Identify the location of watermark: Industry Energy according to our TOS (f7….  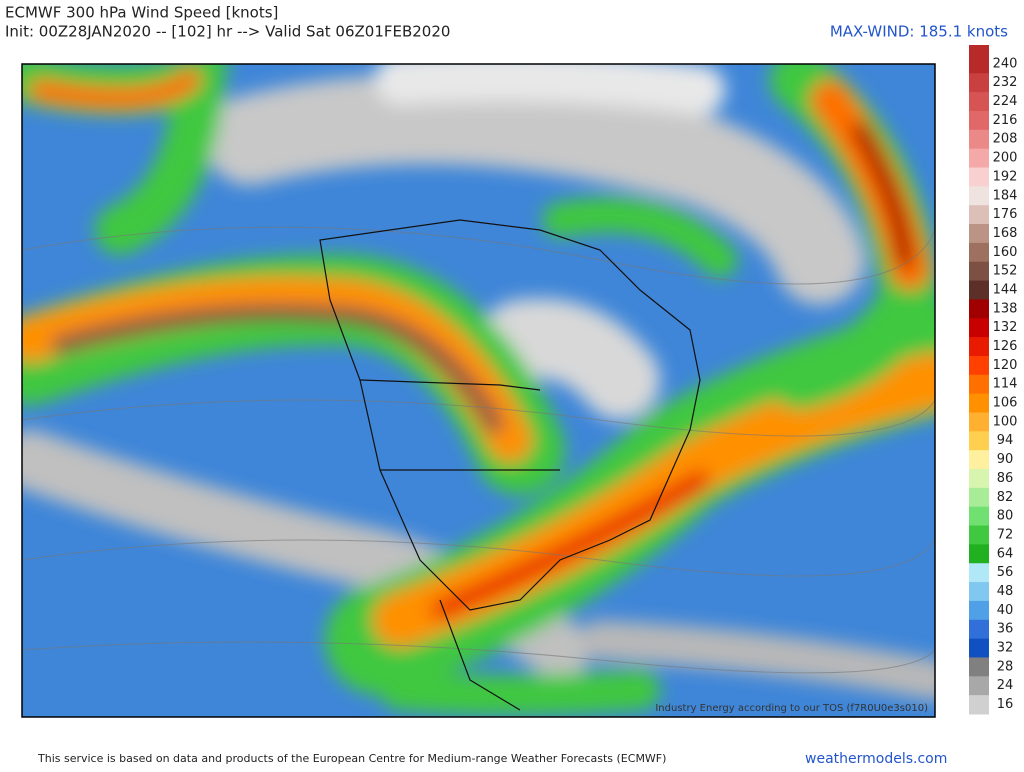
(791, 708).